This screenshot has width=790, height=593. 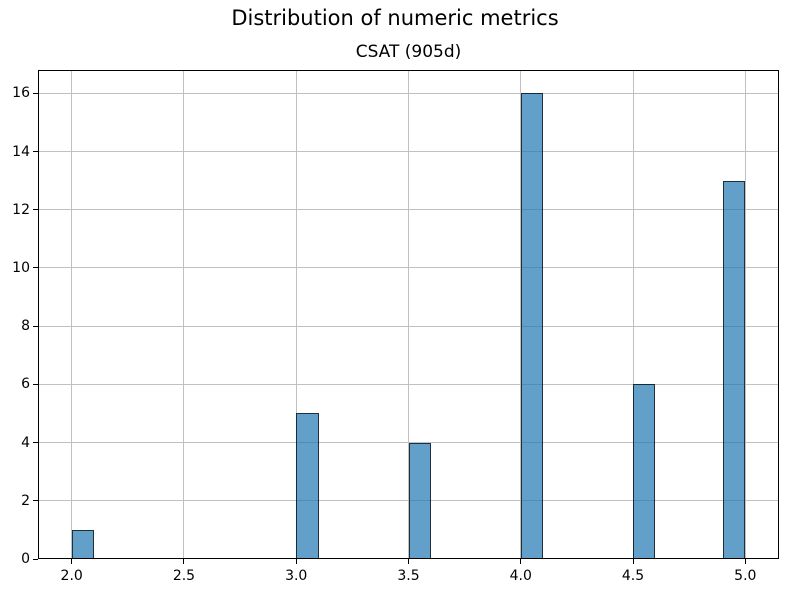 I want to click on x-tick-label: 2.0, so click(x=71, y=576).